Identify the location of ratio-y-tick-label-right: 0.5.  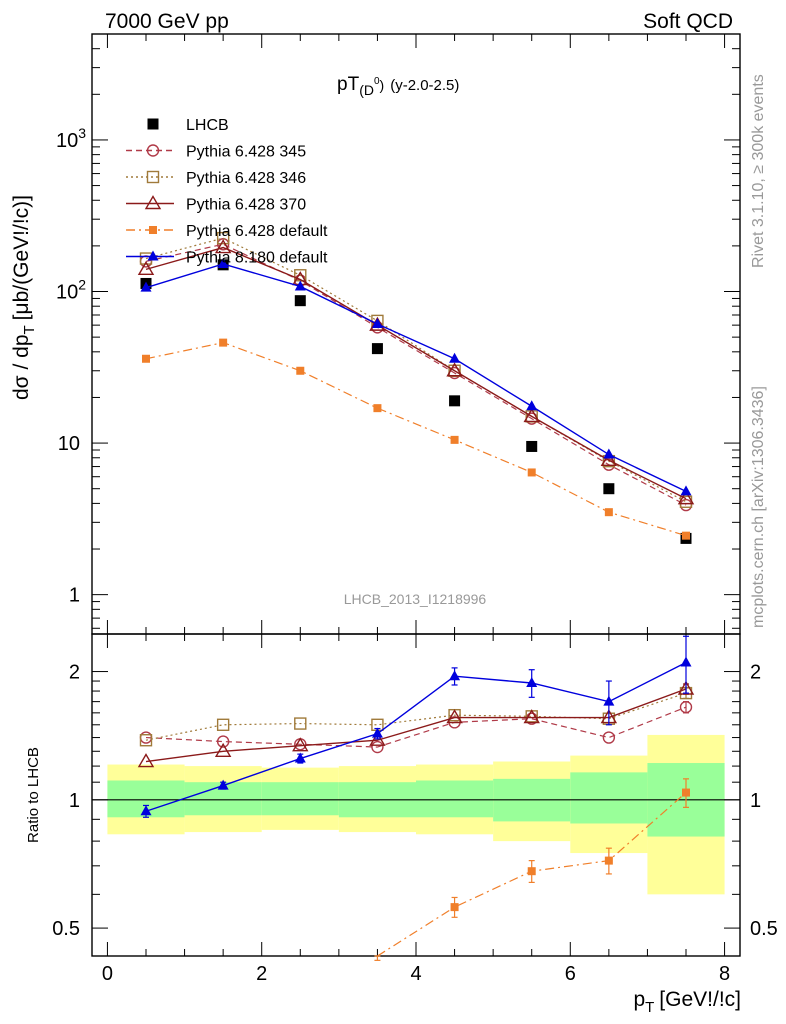
(764, 929).